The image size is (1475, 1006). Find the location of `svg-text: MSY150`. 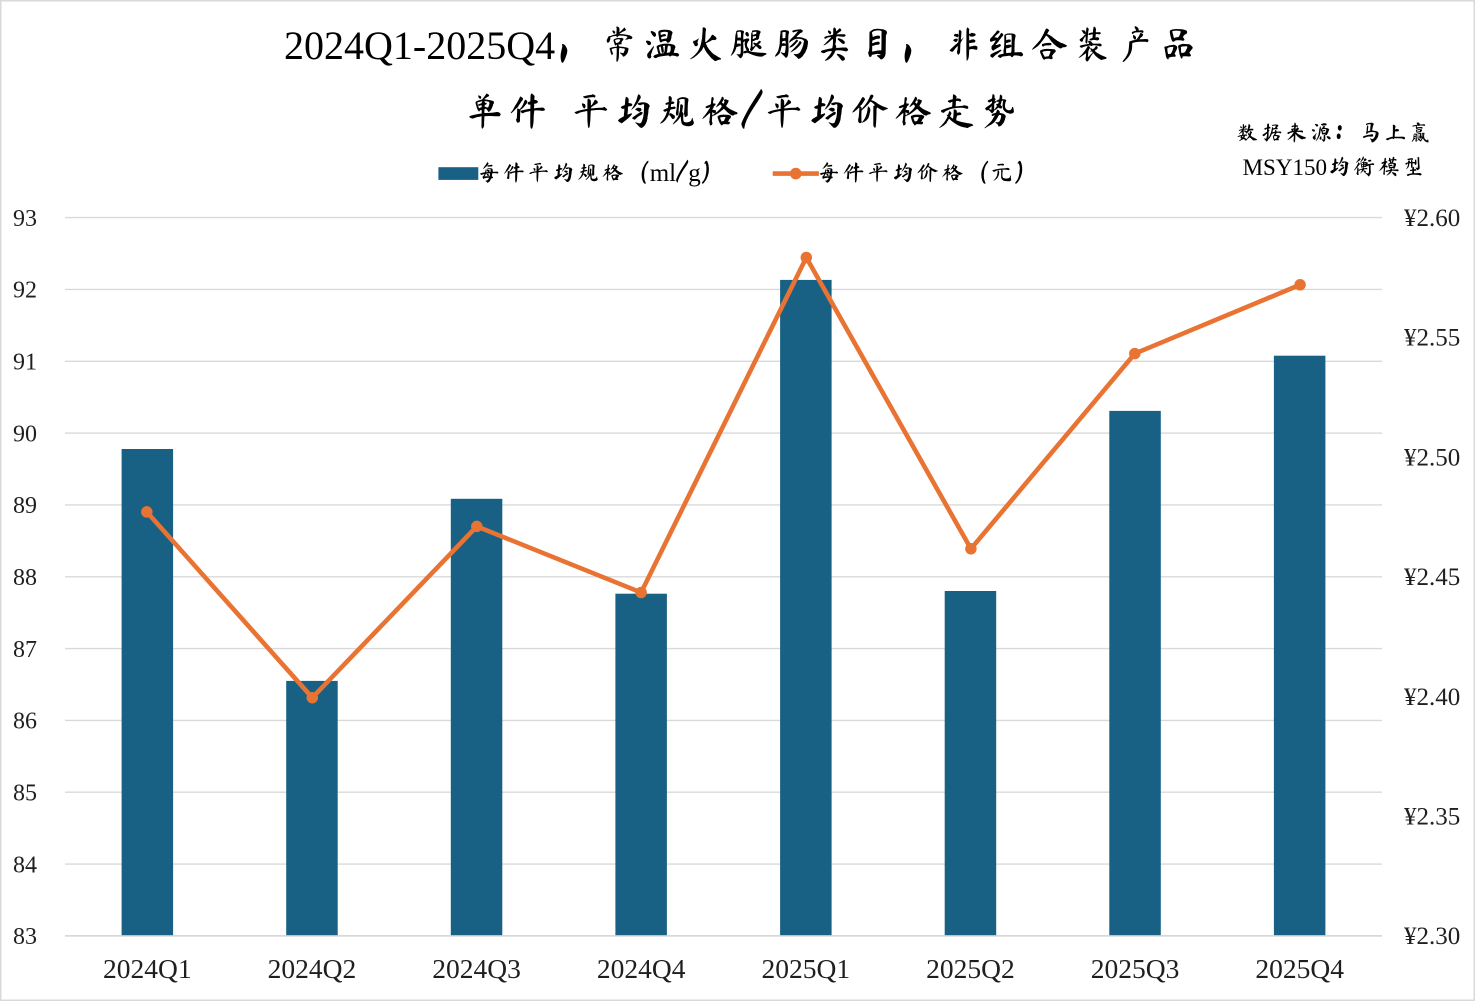

svg-text: MSY150 is located at coordinates (1285, 167).